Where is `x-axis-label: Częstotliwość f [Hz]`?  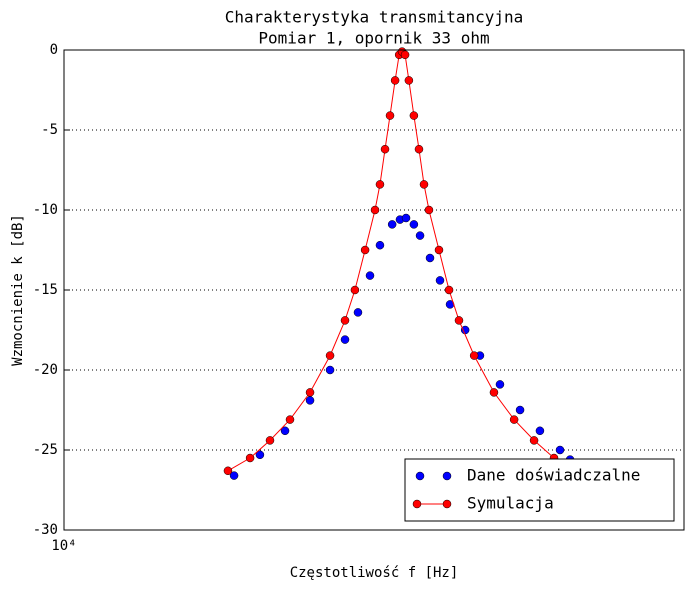
x-axis-label: Częstotliwość f [Hz] is located at coordinates (374, 573).